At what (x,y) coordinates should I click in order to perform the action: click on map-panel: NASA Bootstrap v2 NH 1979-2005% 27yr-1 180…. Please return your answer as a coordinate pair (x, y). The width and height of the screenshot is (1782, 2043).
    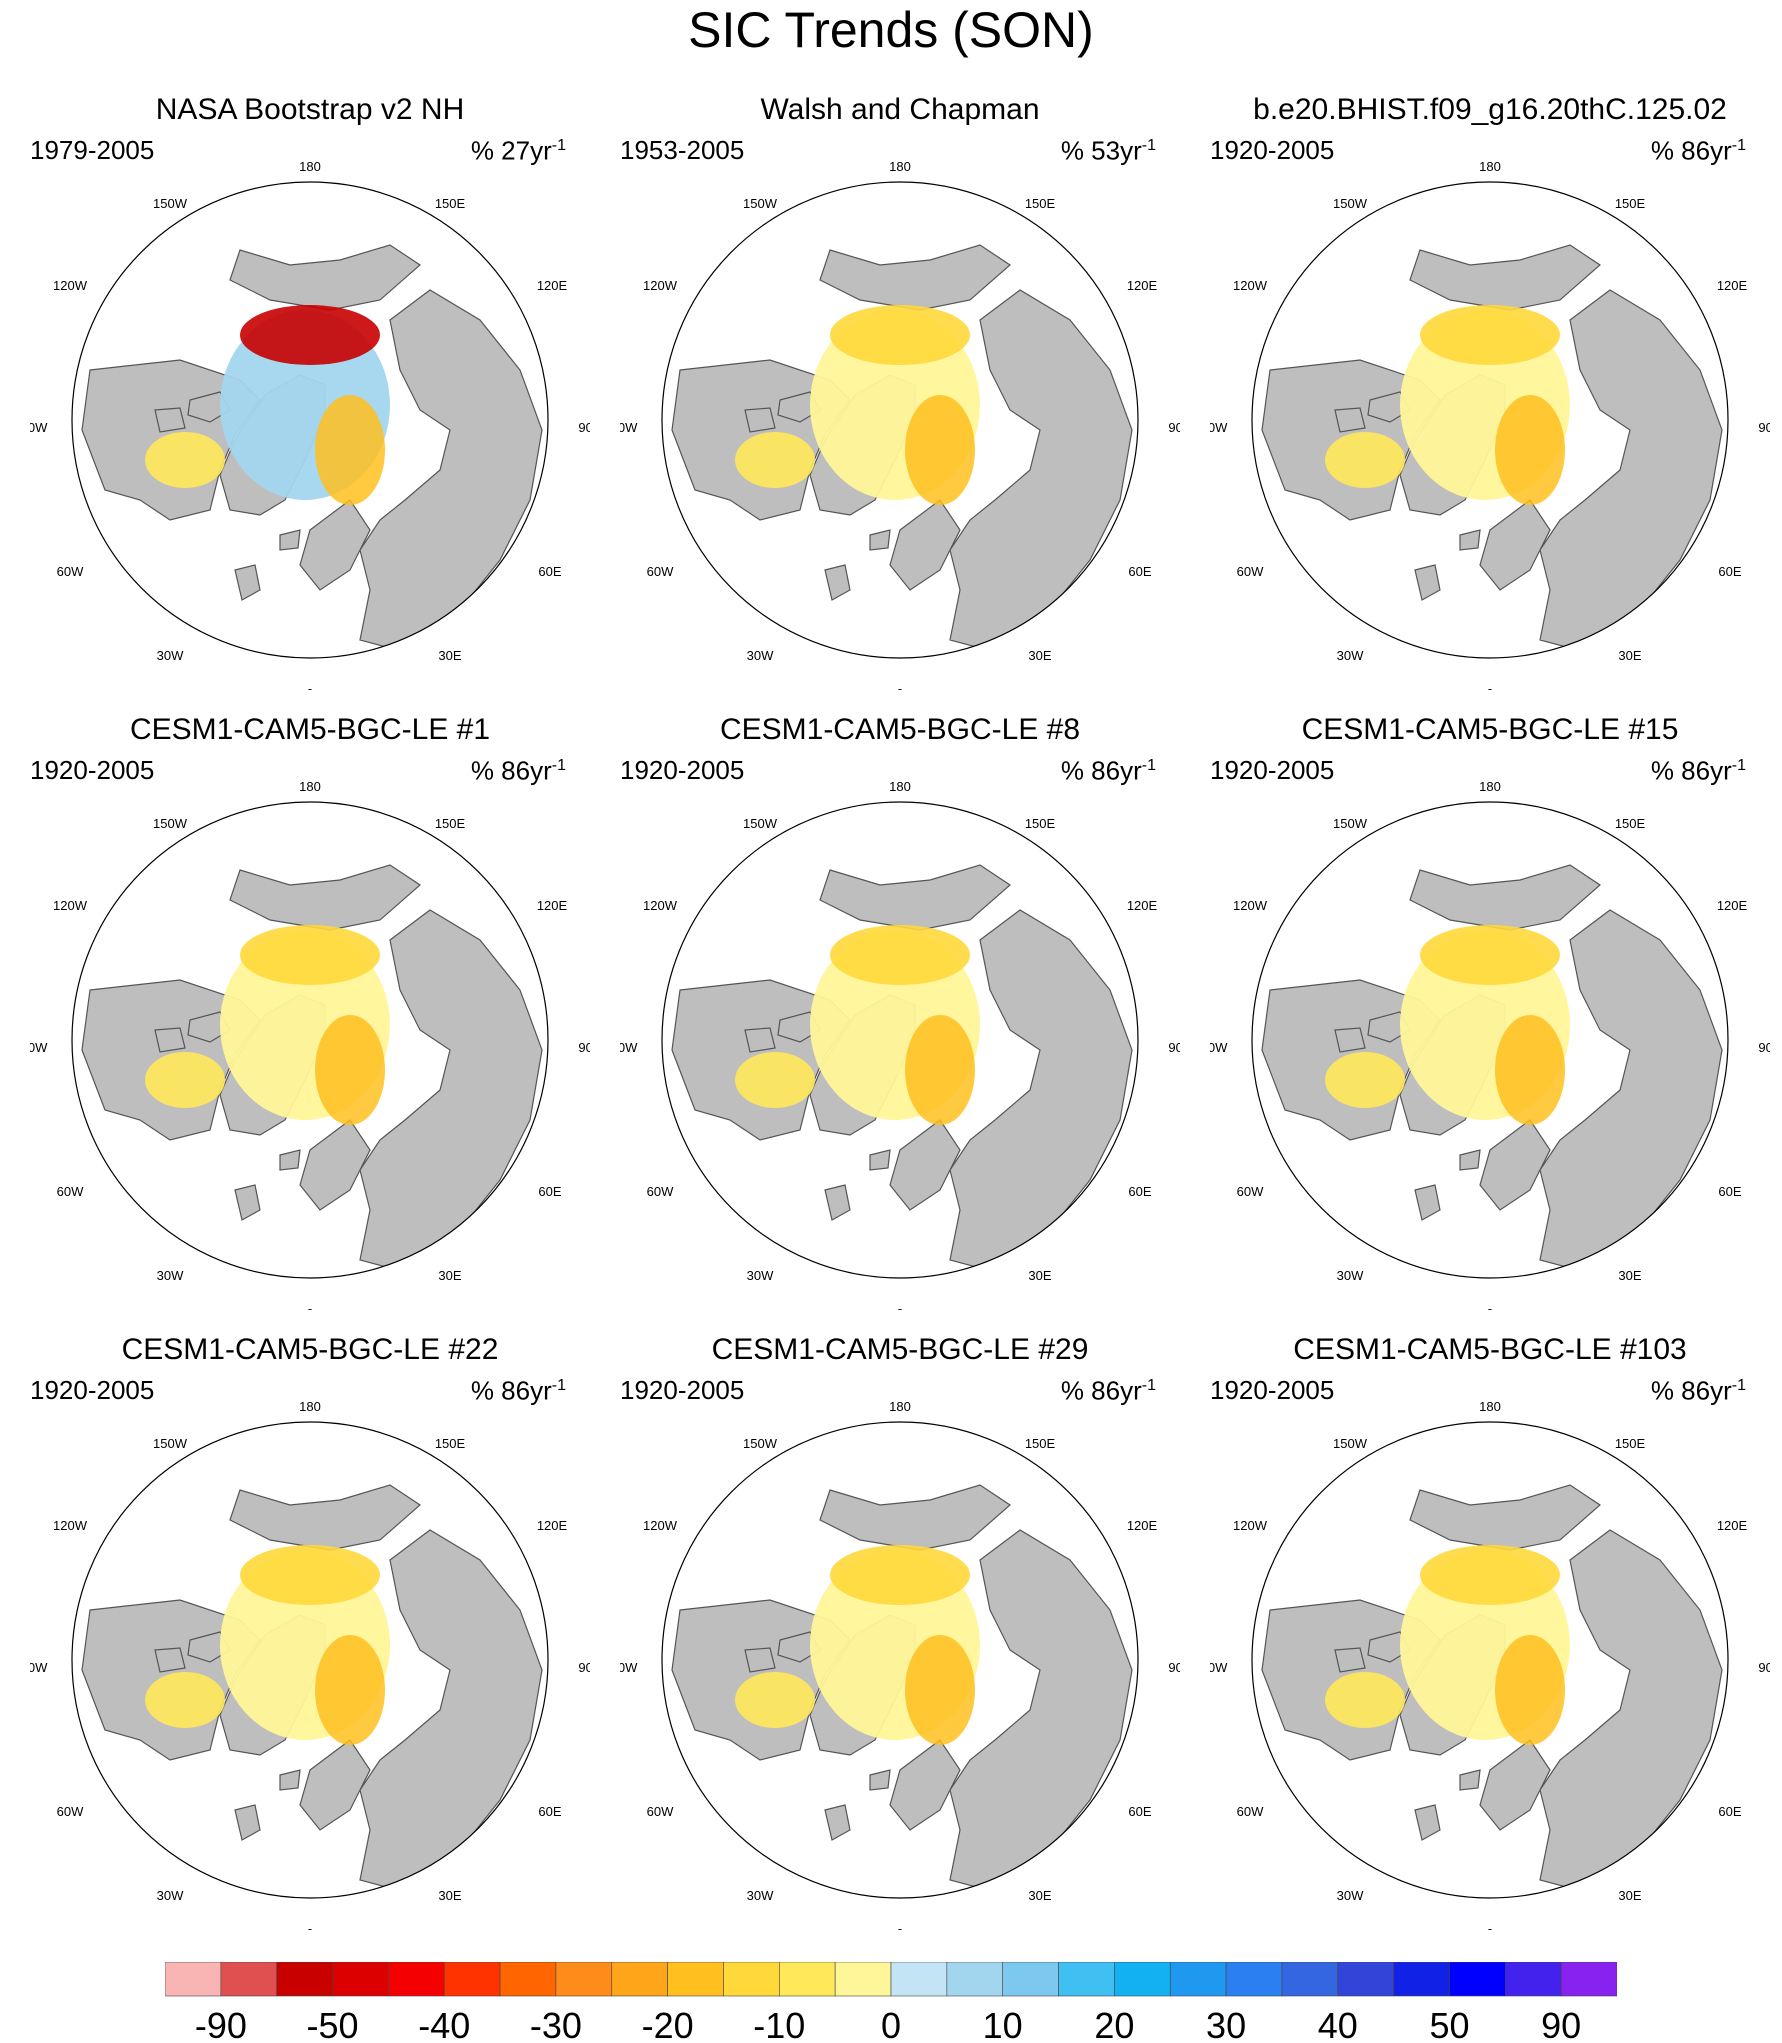
    Looking at the image, I should click on (310, 390).